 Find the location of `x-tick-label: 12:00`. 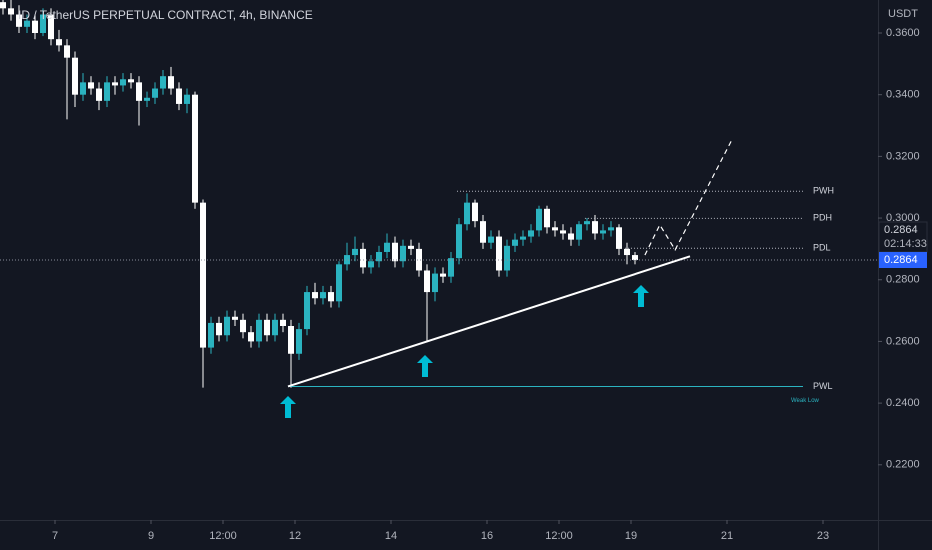

x-tick-label: 12:00 is located at coordinates (559, 536).